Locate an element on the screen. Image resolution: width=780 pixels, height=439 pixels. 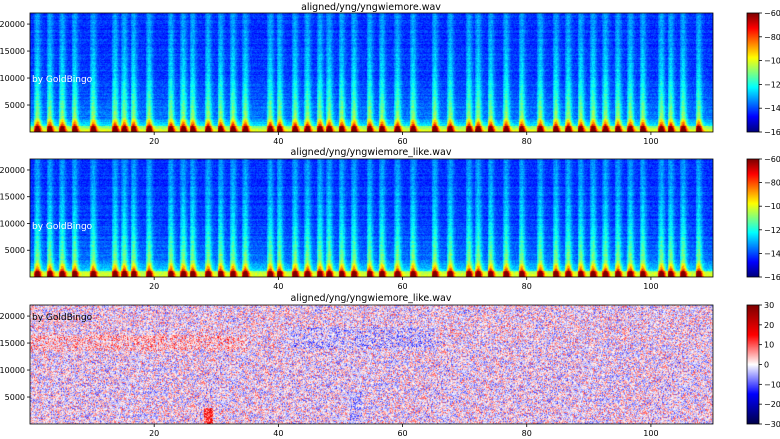
panel-1-colorbar is located at coordinates (753, 72).